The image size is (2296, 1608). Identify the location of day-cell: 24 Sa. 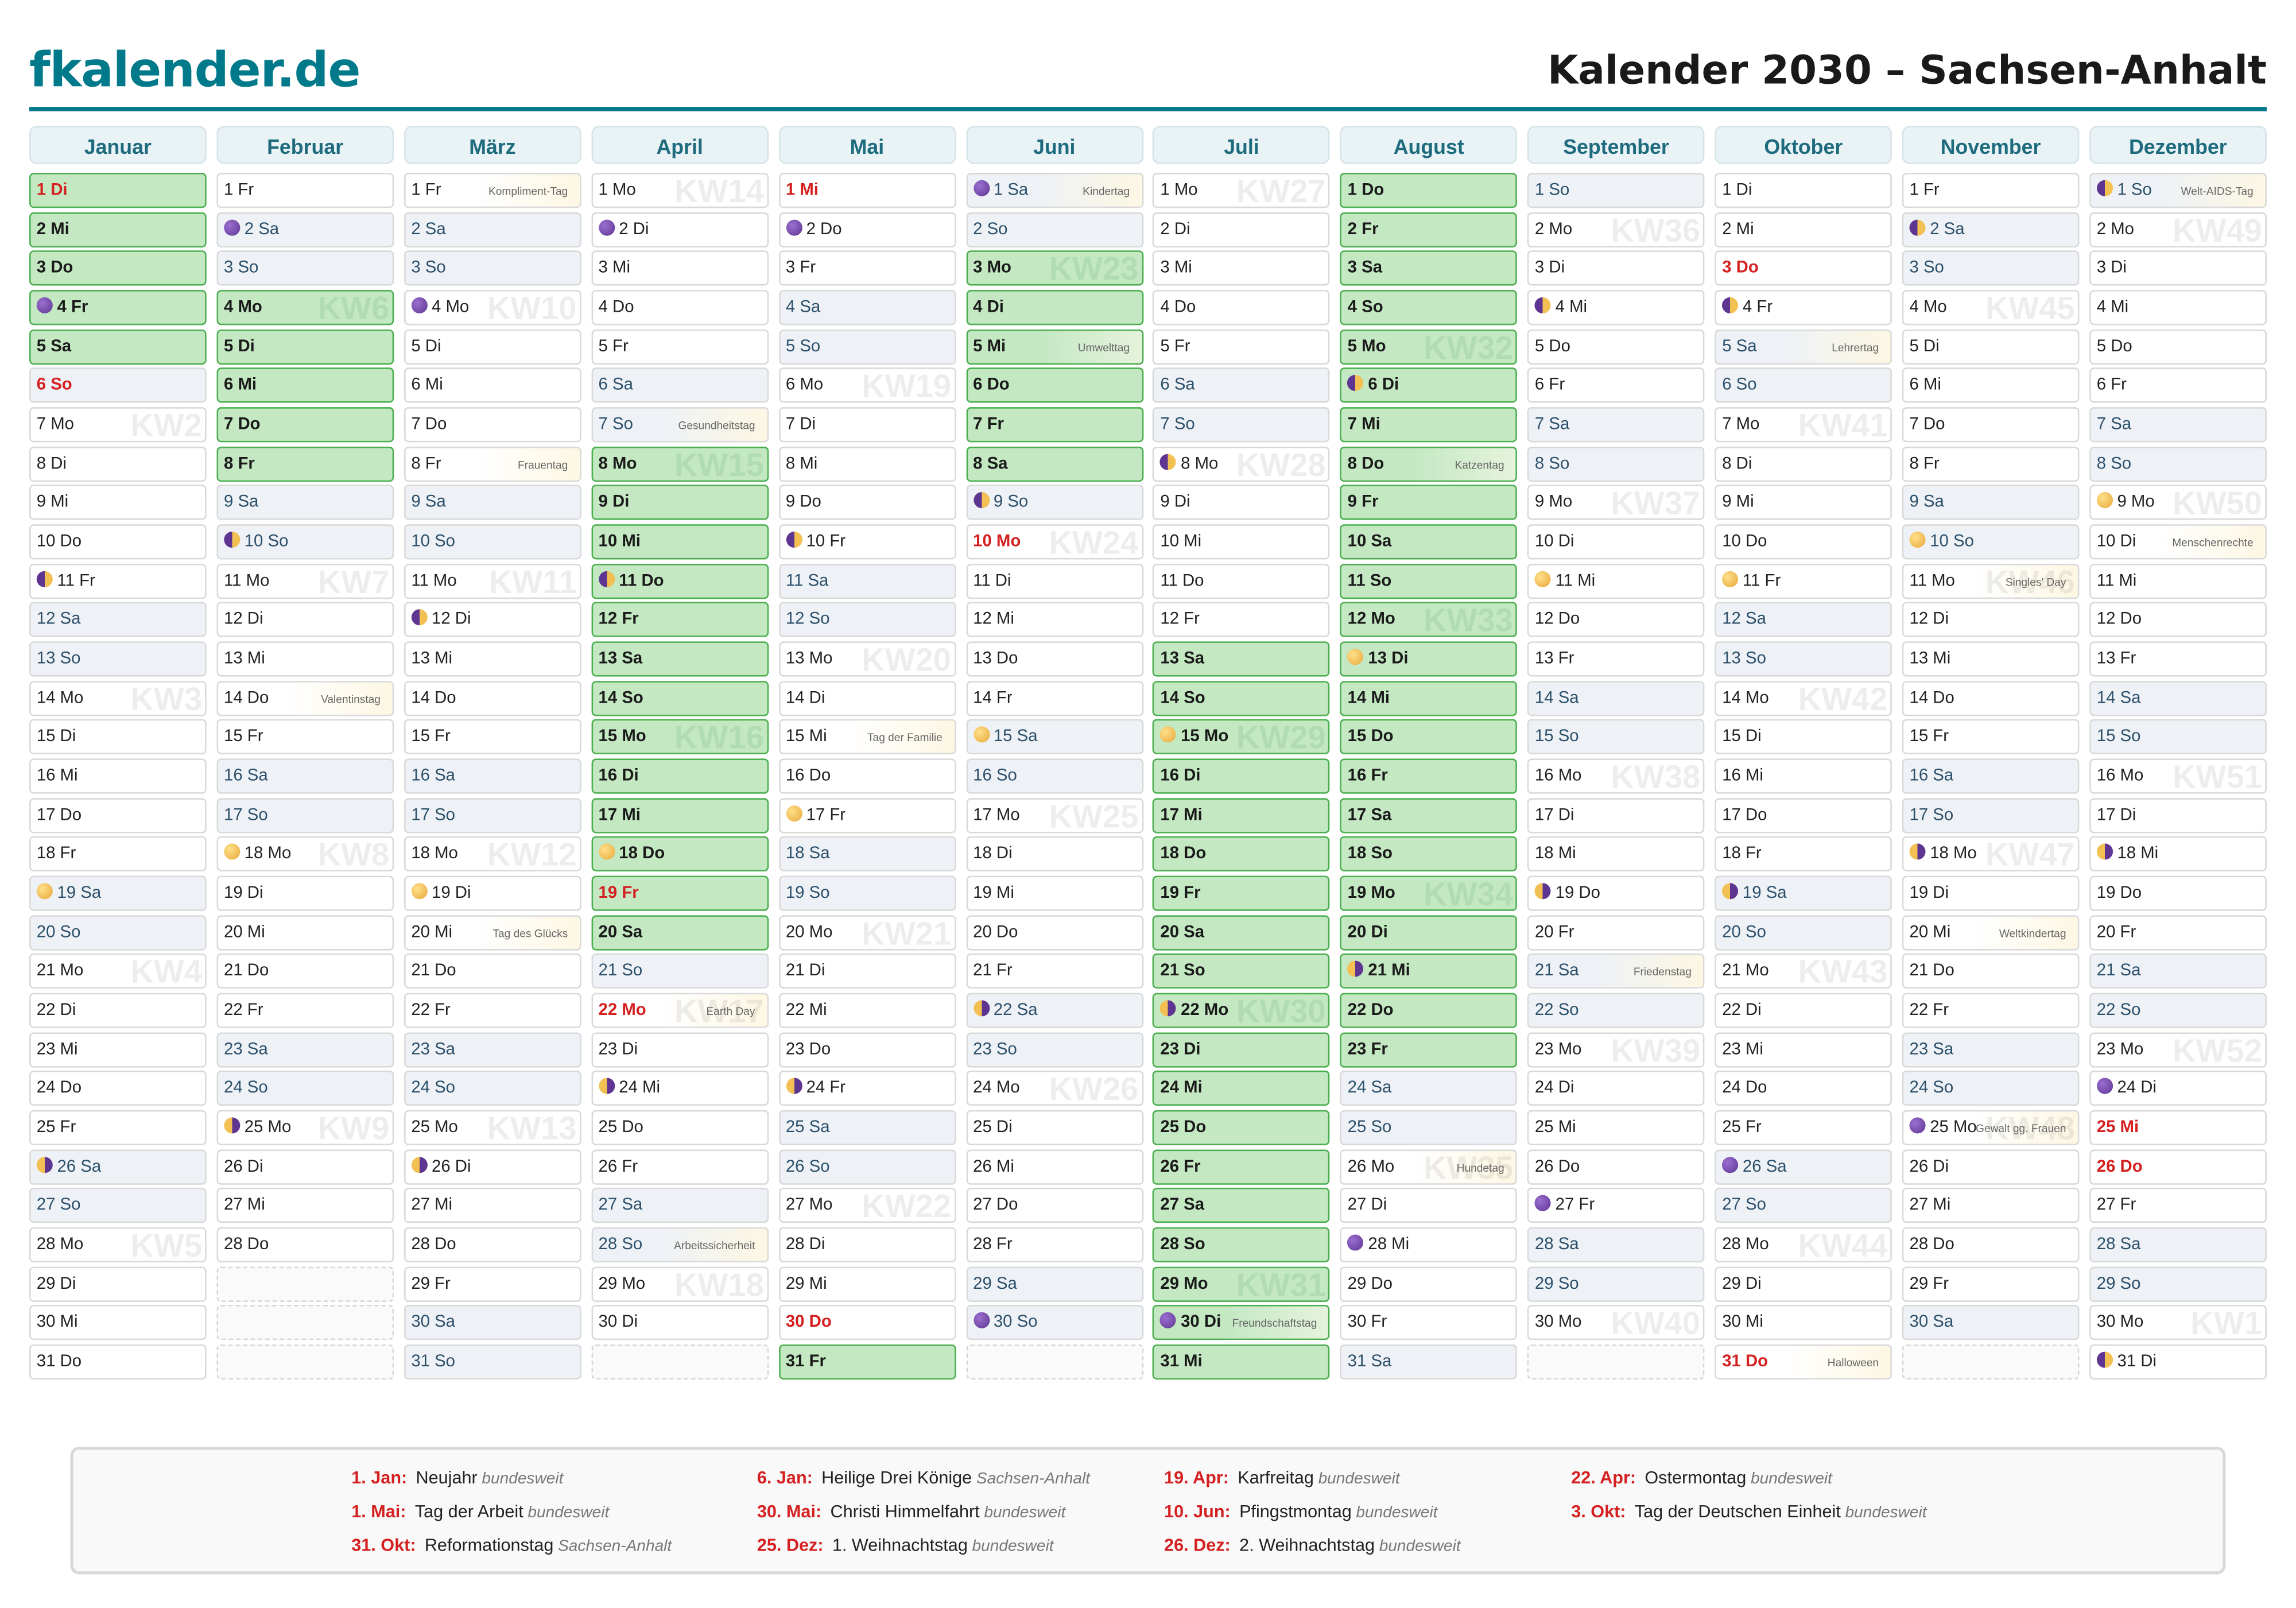
(1429, 1089).